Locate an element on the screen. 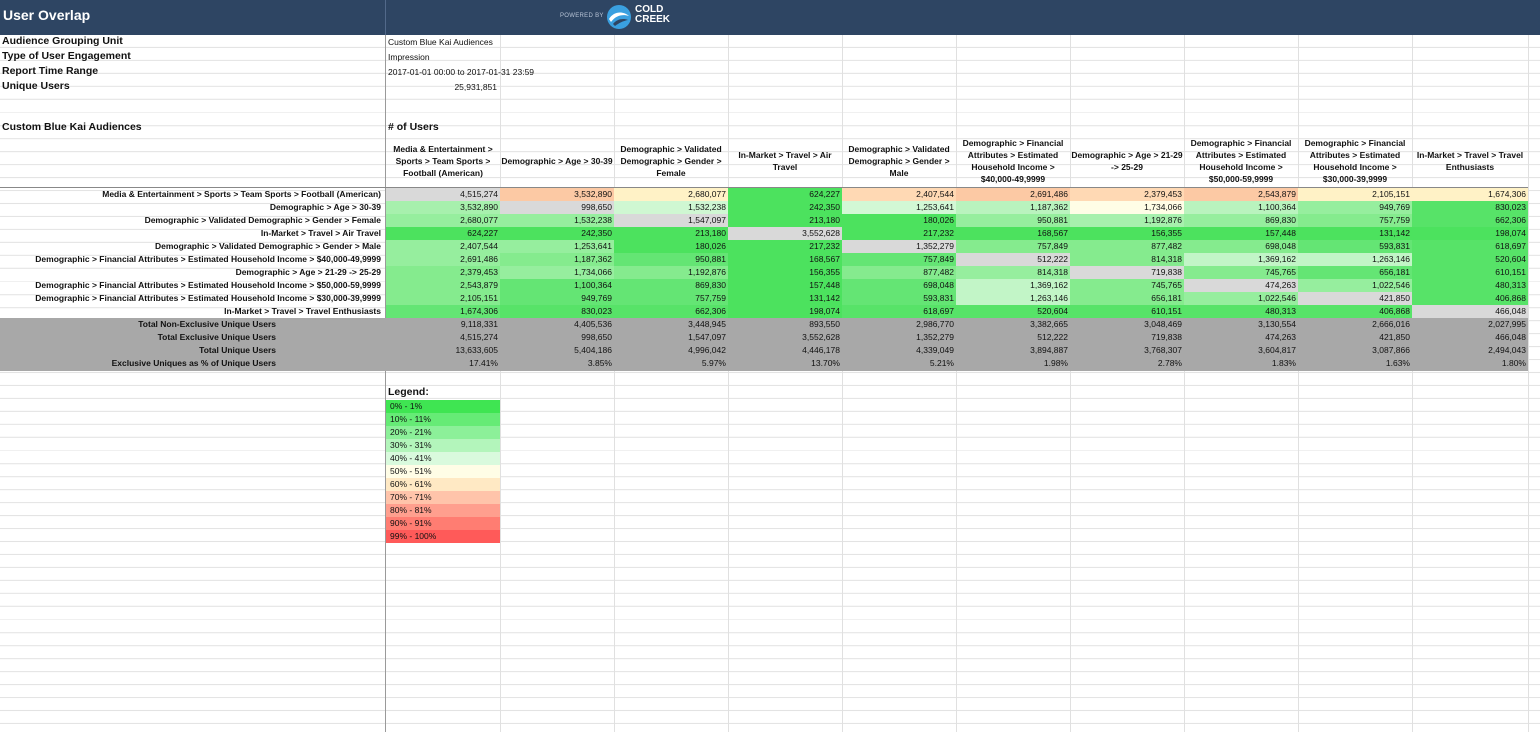 The width and height of the screenshot is (1540, 732). totals-row-label: Total Exclusive Unique Users is located at coordinates (216, 337).